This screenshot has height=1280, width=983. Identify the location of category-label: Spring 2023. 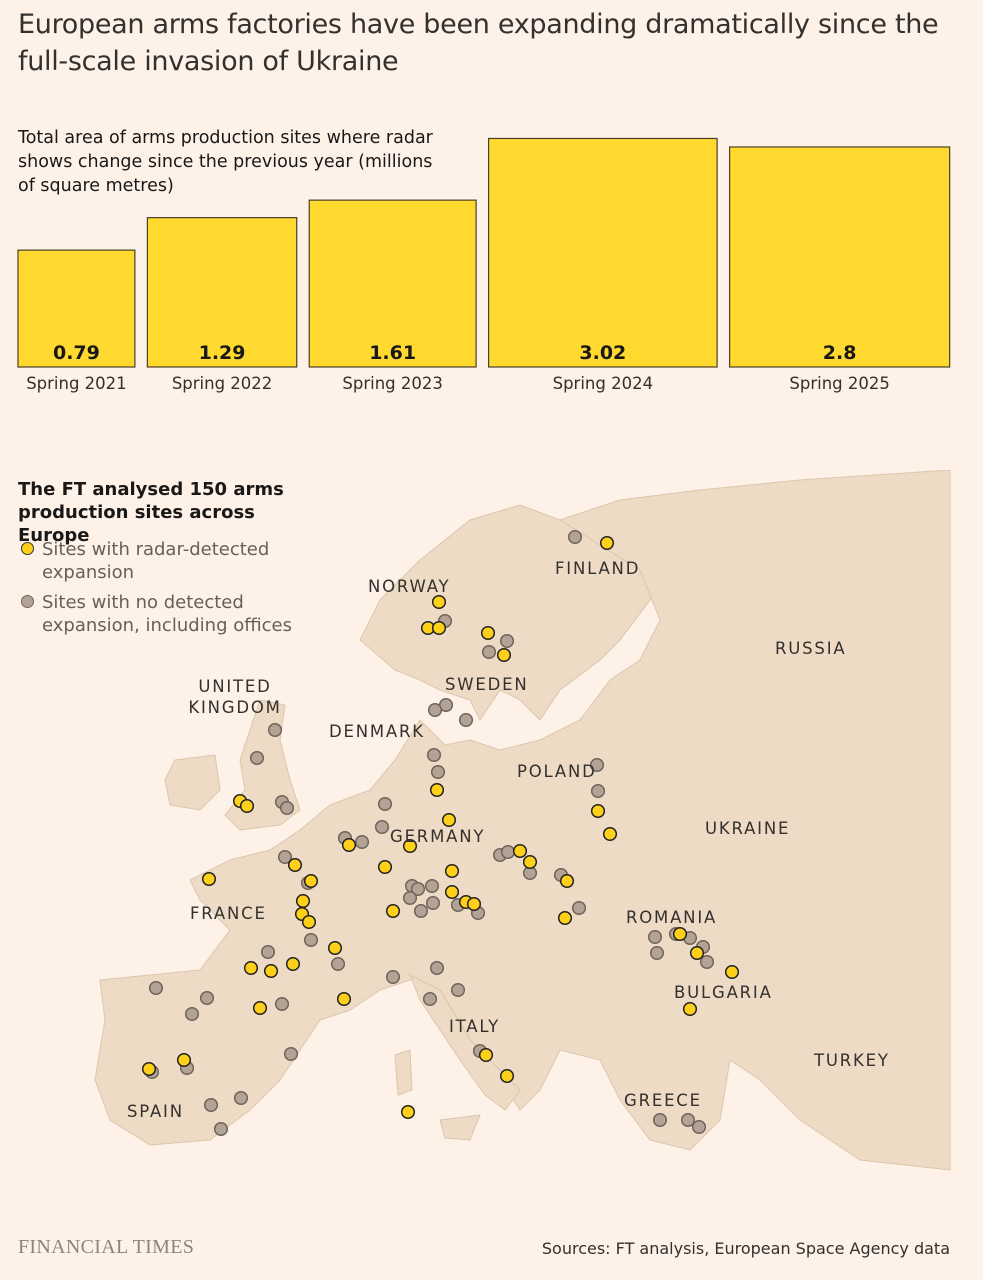
(392, 383).